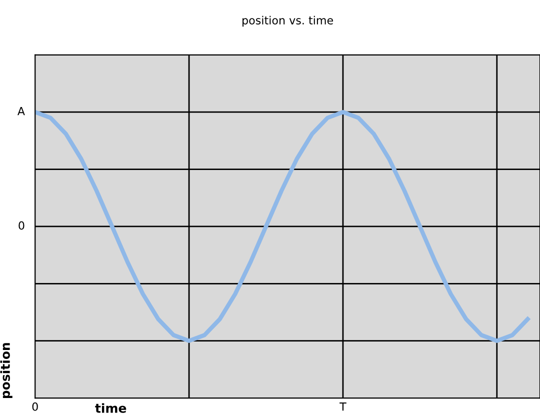 The height and width of the screenshot is (419, 540). Describe the element at coordinates (6, 370) in the screenshot. I see `y-axis-title: position` at that location.